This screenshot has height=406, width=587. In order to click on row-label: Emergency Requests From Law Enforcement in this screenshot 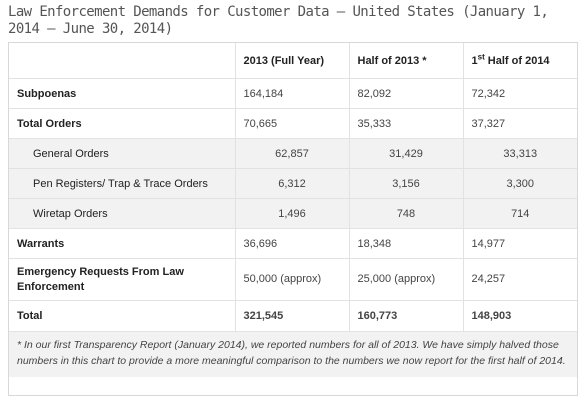, I will do `click(122, 279)`.